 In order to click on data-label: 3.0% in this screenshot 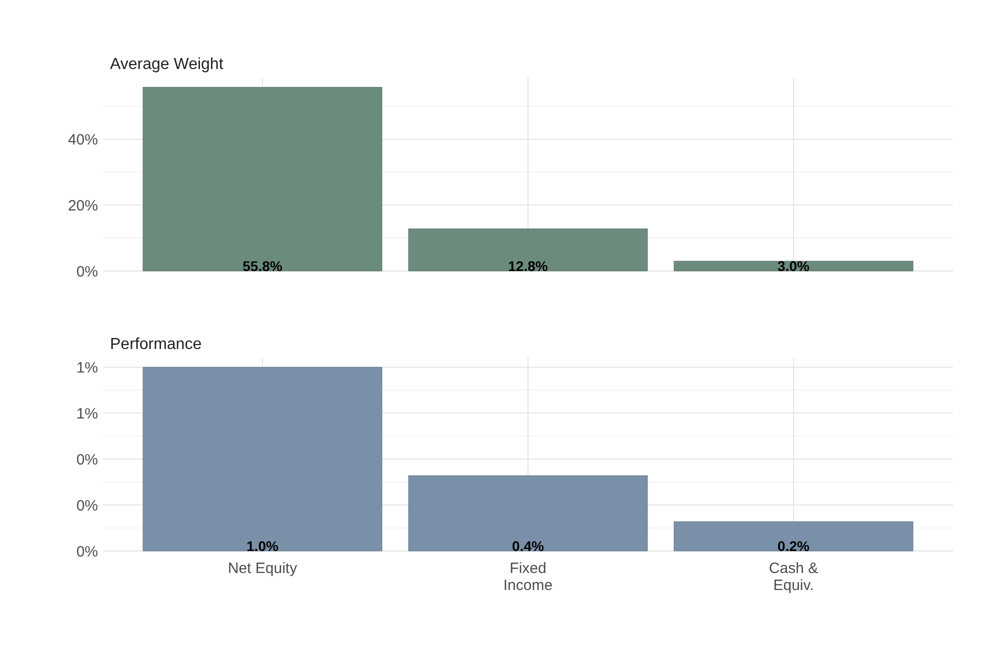, I will do `click(794, 266)`.